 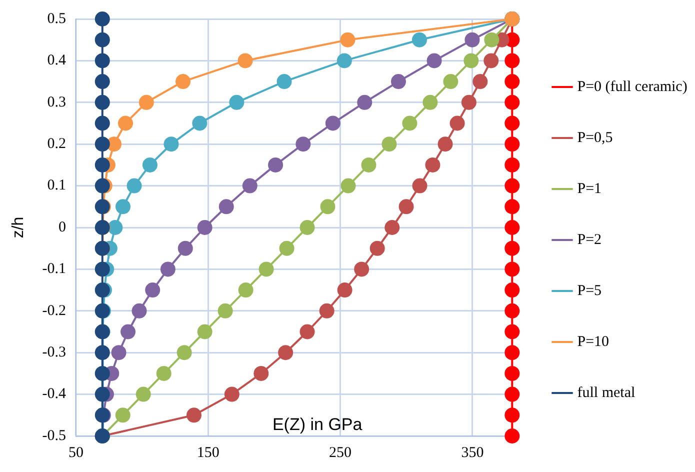 What do you see at coordinates (56, 18) in the screenshot?
I see `y-tick-label: 0.5` at bounding box center [56, 18].